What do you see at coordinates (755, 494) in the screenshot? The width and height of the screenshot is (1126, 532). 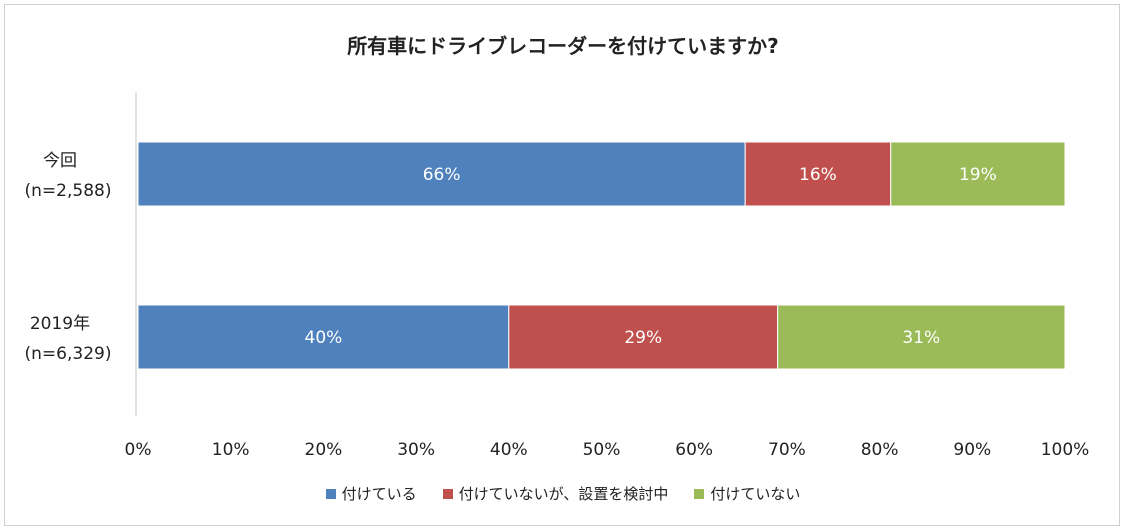 I see `legend-label: 付けていない` at bounding box center [755, 494].